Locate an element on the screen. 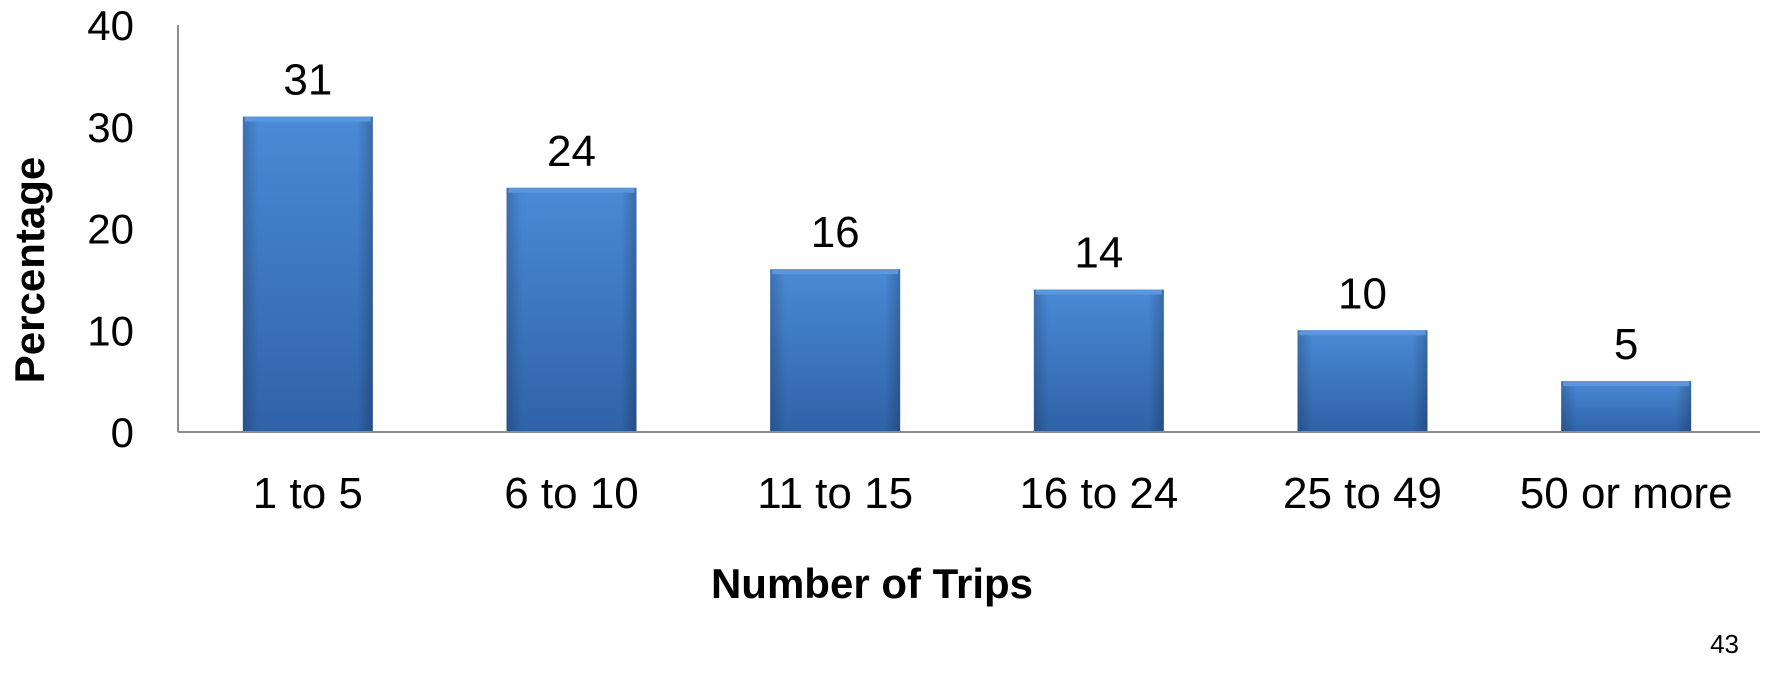 This screenshot has height=684, width=1769. y-tick-label: 0 is located at coordinates (122, 432).